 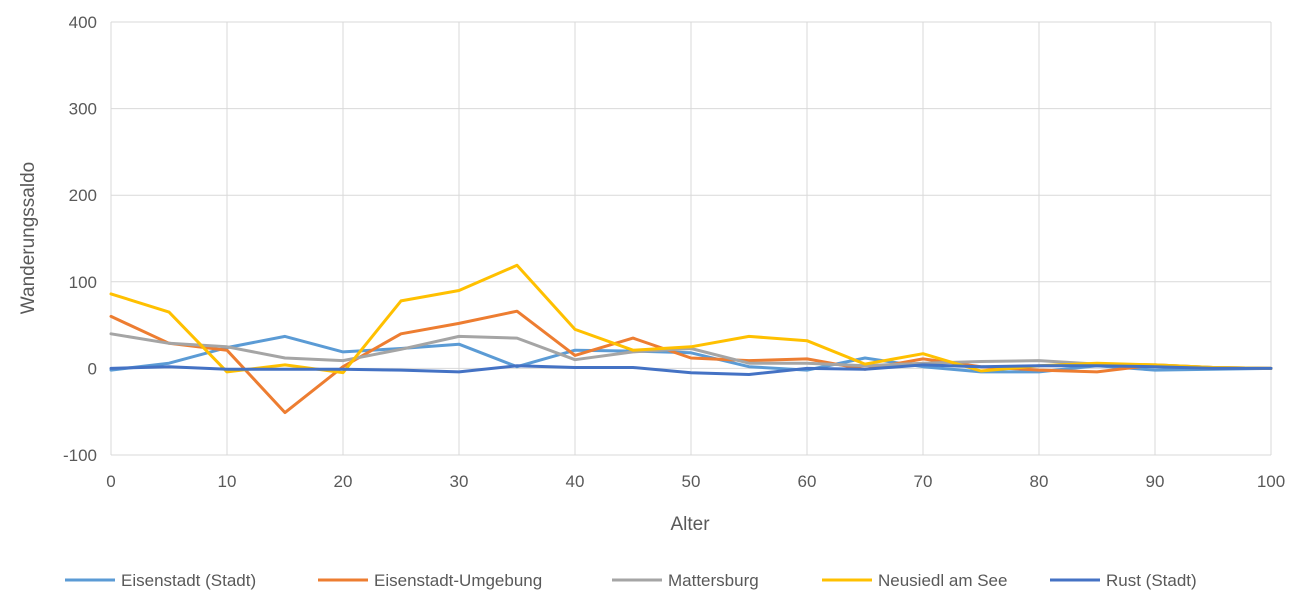 What do you see at coordinates (459, 481) in the screenshot?
I see `x-tick-label: 30` at bounding box center [459, 481].